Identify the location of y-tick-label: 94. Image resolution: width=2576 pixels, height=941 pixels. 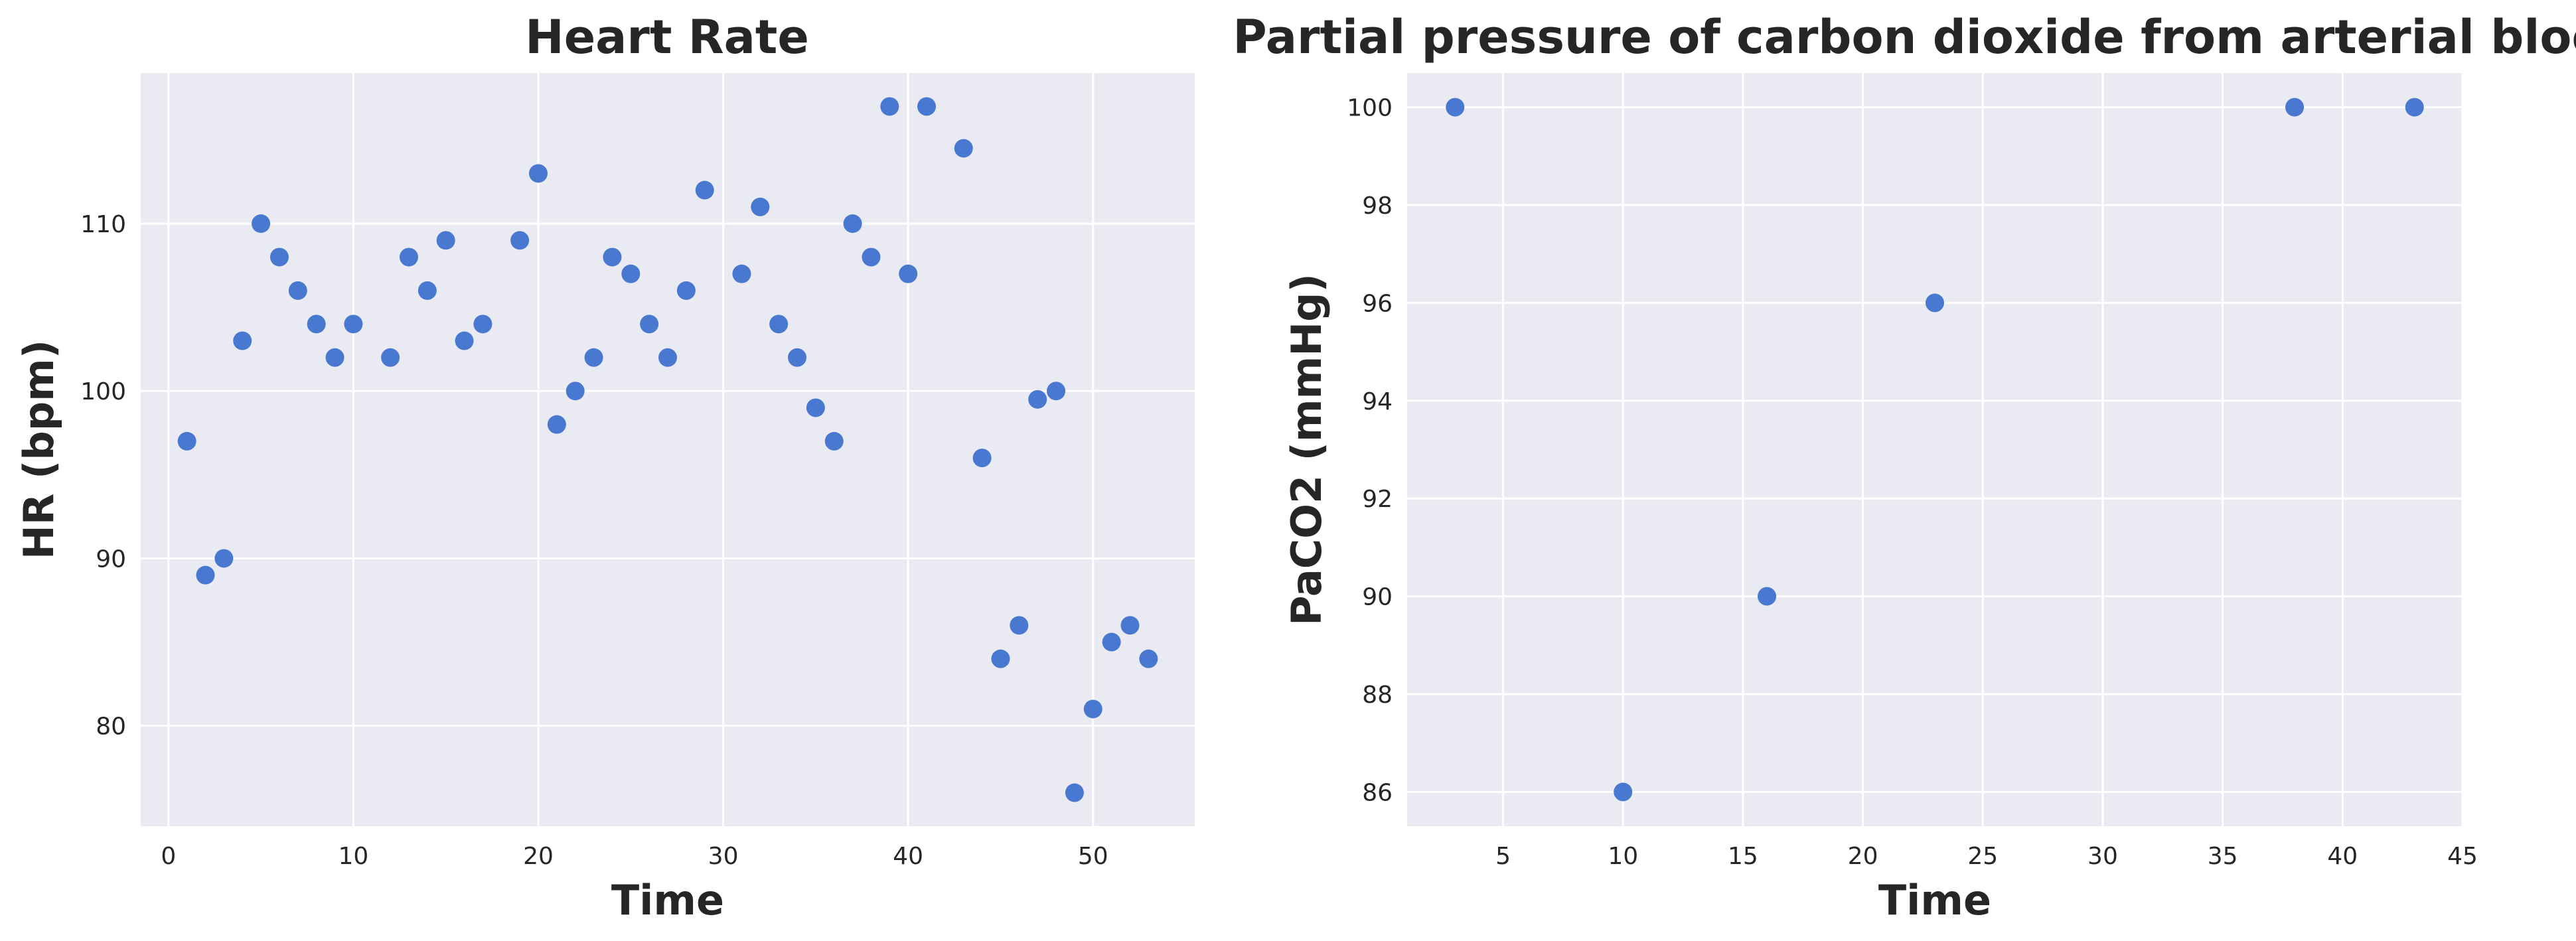
(1377, 402).